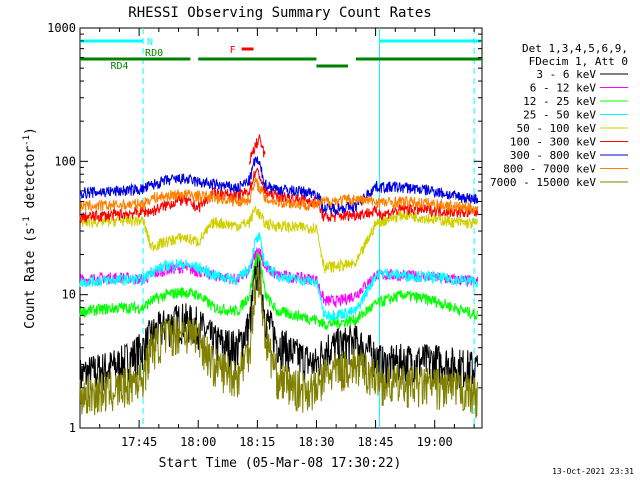 The image size is (640, 480). Describe the element at coordinates (376, 442) in the screenshot. I see `x-tick-label: 18:45` at that location.